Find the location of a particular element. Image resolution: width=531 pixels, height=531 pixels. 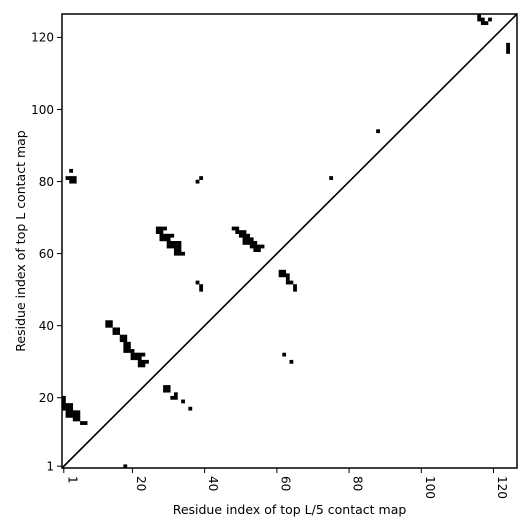

x-axis-ticks: 1 20 40 60 80 100 120 is located at coordinates (286, 483).